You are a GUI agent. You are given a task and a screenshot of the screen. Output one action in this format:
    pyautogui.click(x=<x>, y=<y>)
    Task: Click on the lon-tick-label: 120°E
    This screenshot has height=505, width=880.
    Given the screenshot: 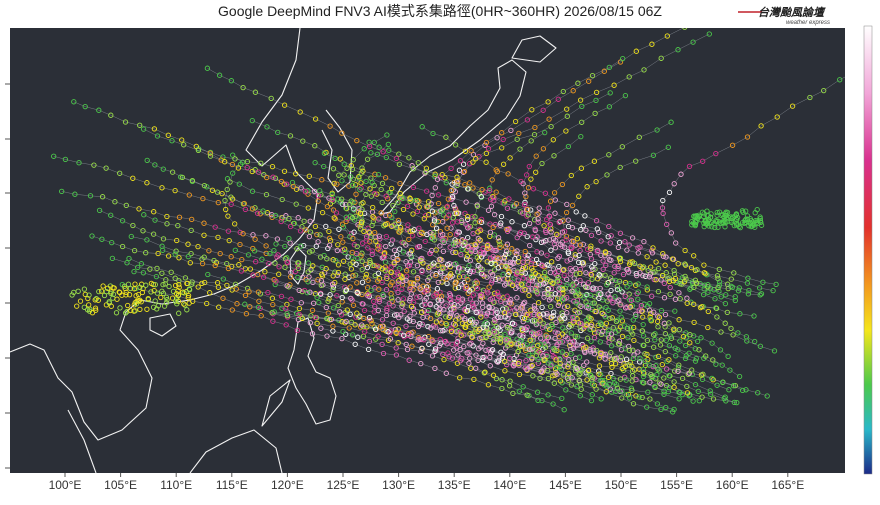 What is the action you would take?
    pyautogui.click(x=287, y=485)
    